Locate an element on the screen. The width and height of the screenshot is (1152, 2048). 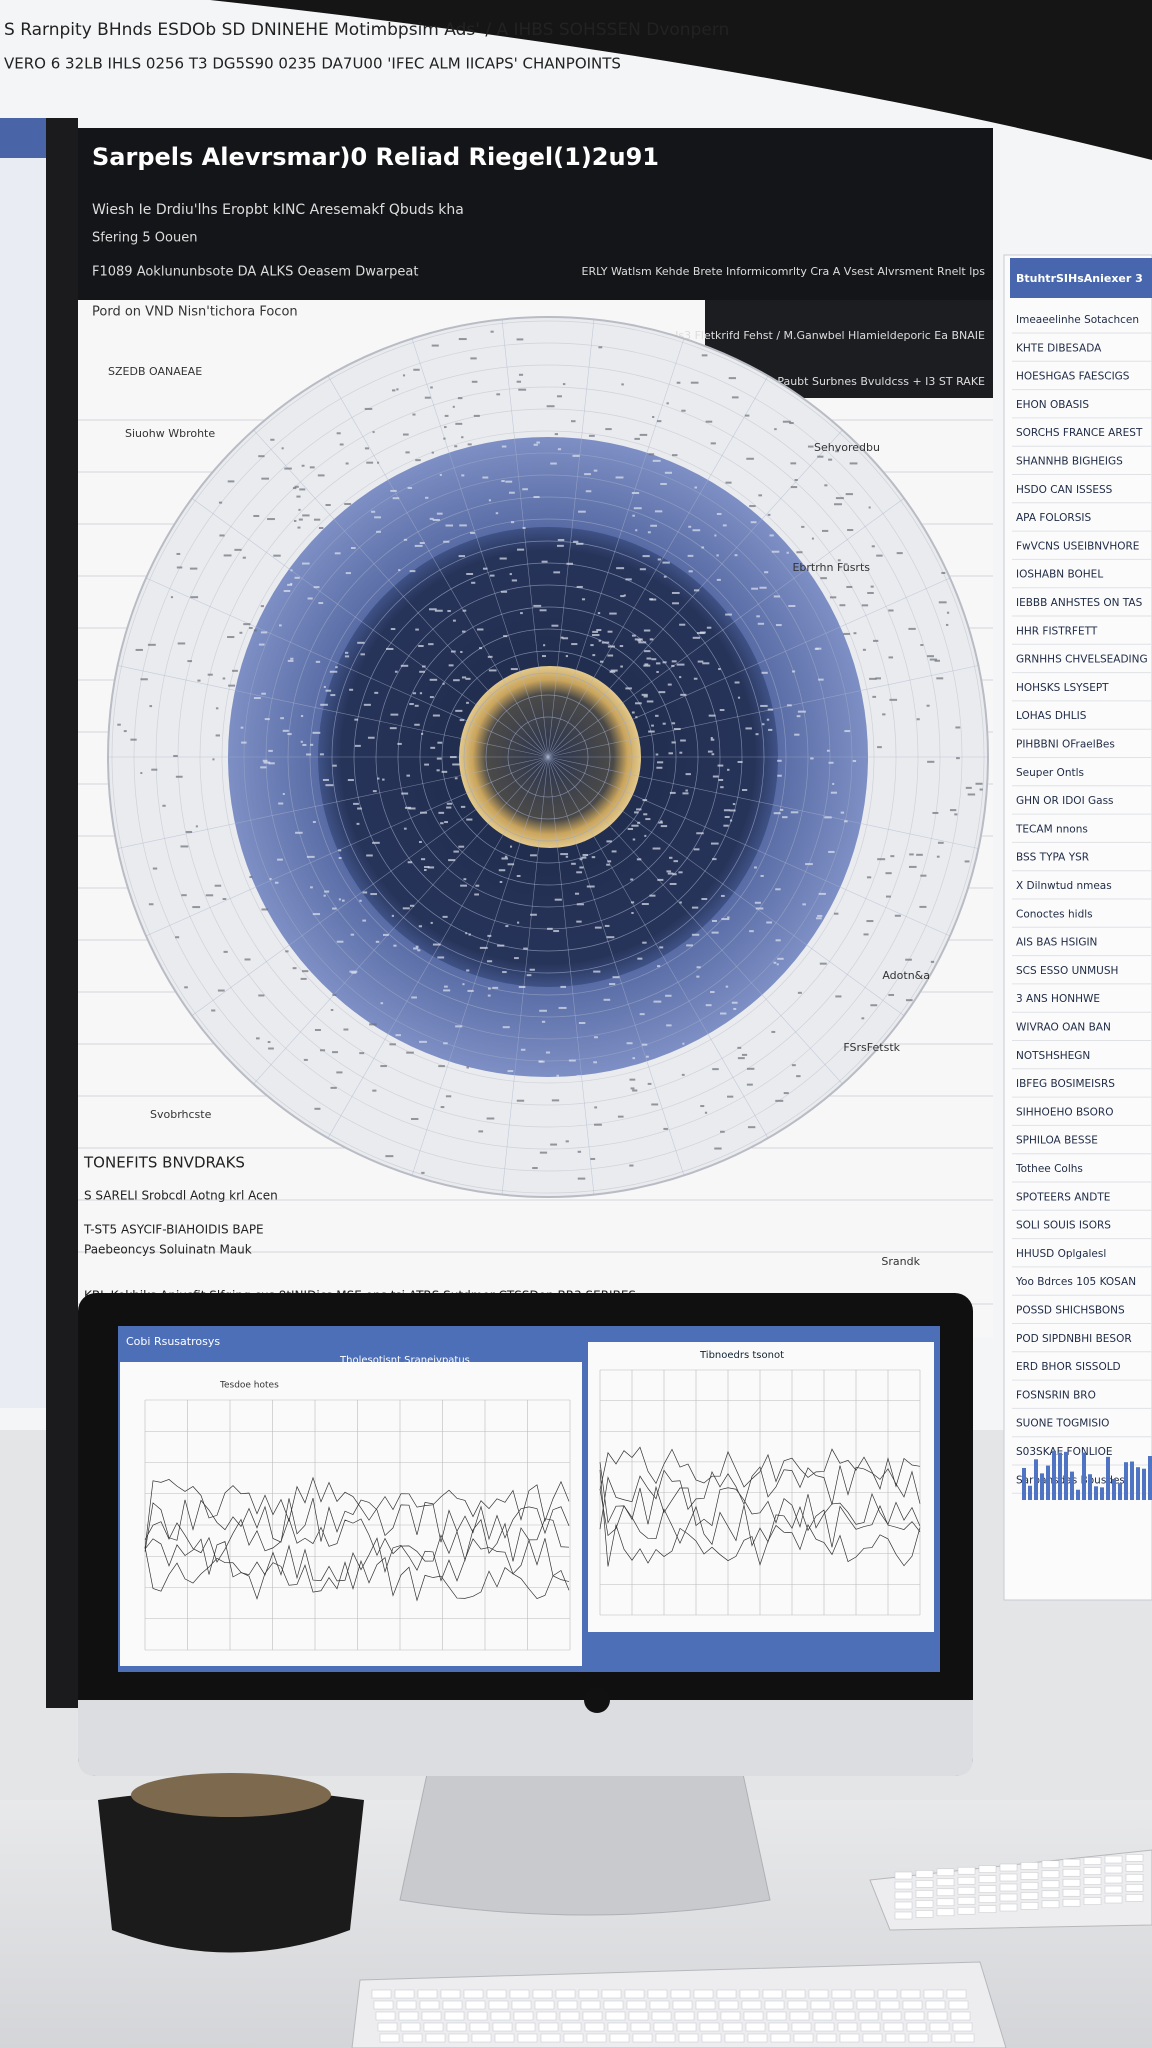
side-item: SHANNHB BIGHEIGS is located at coordinates (1069, 462).